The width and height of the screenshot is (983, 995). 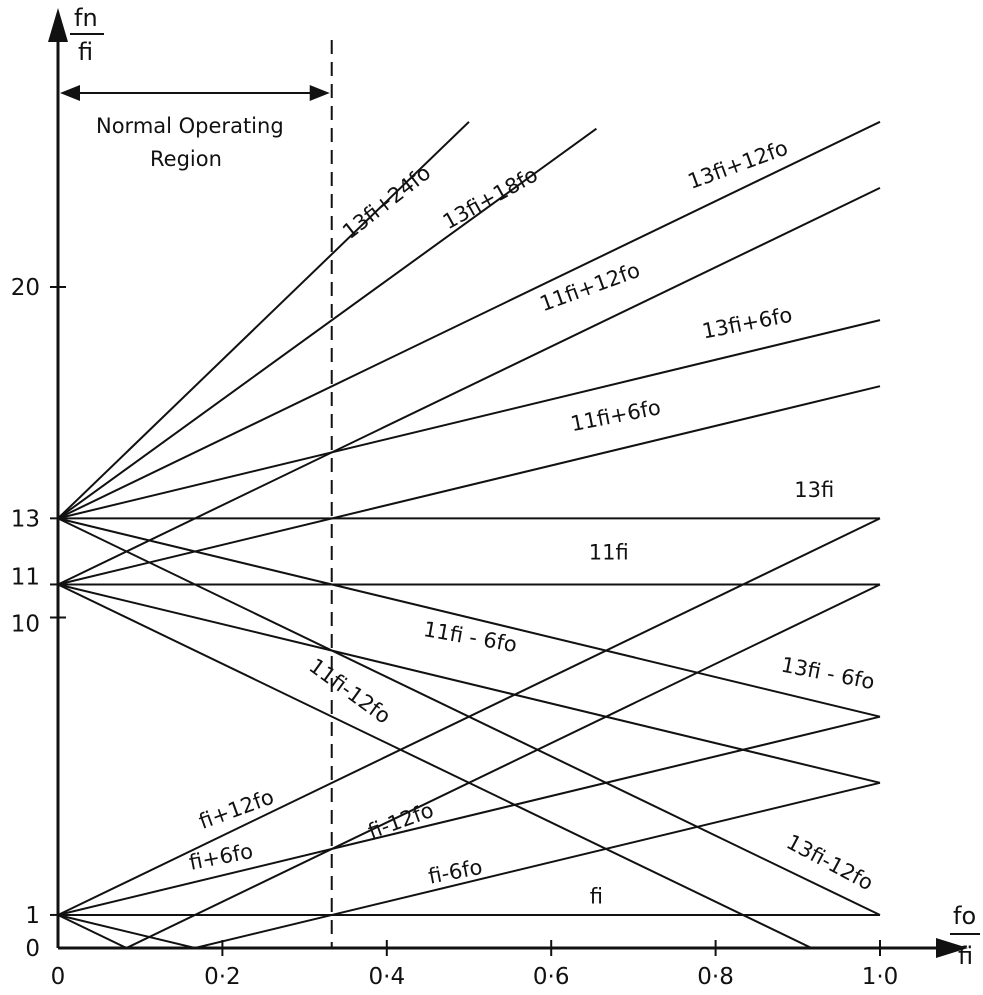 I want to click on series-label-13fi-6fo: 13fi - 6fo, so click(x=827, y=674).